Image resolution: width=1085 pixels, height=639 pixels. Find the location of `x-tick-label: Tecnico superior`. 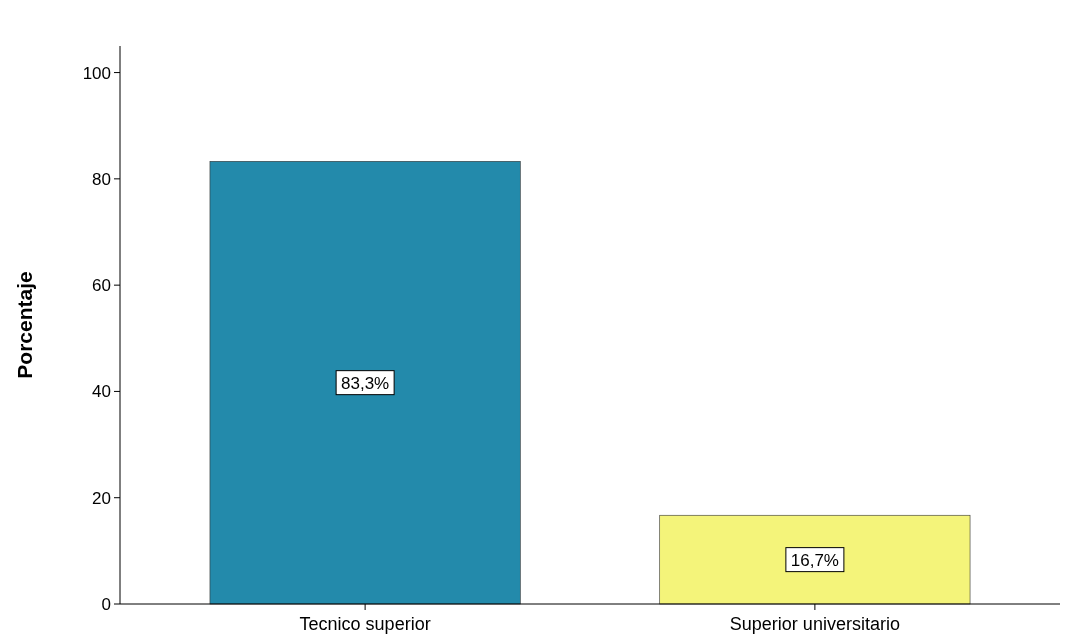

x-tick-label: Tecnico superior is located at coordinates (365, 624).